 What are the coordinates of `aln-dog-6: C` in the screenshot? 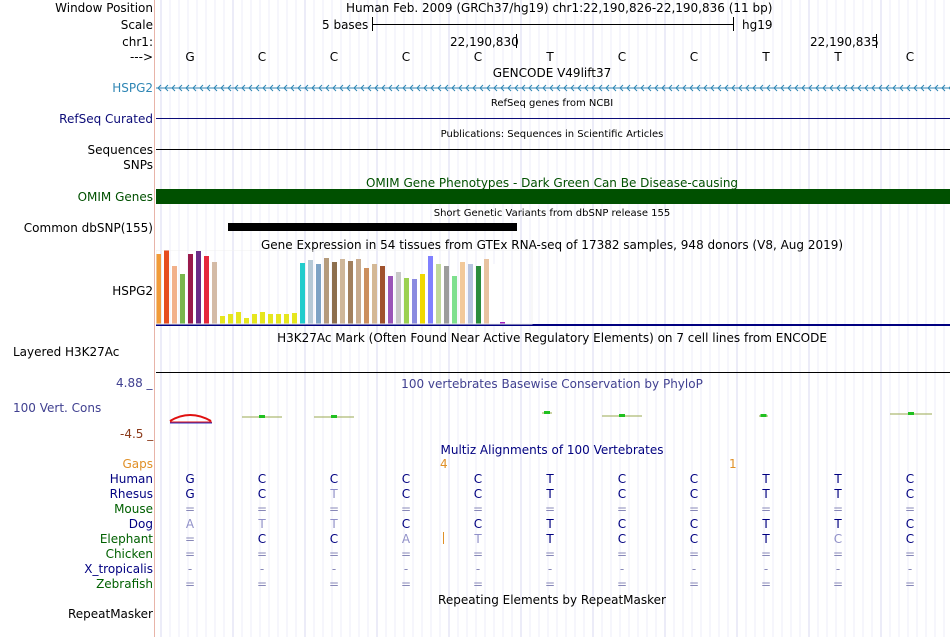 It's located at (622, 524).